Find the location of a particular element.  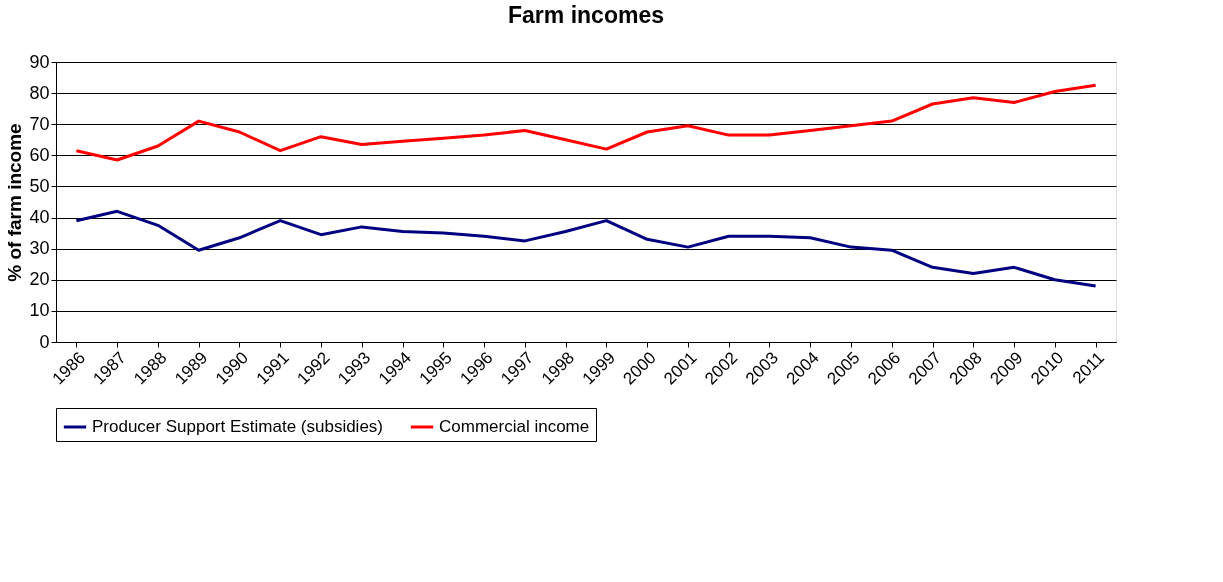

y-tick-label: 90 is located at coordinates (39, 61).